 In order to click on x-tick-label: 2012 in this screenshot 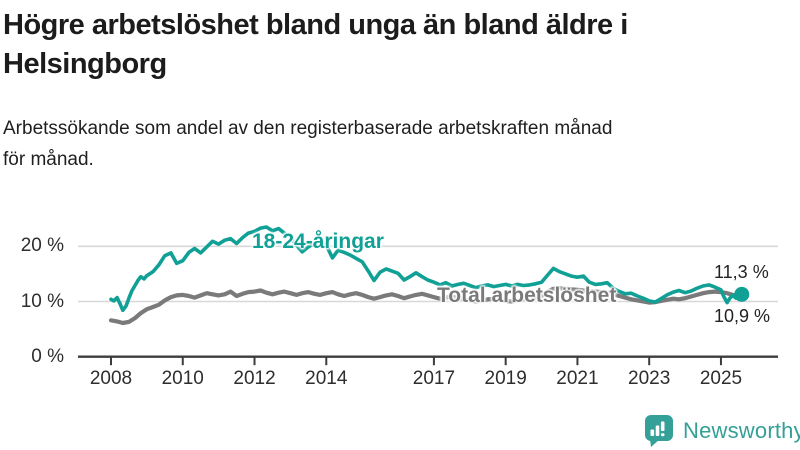, I will do `click(254, 378)`.